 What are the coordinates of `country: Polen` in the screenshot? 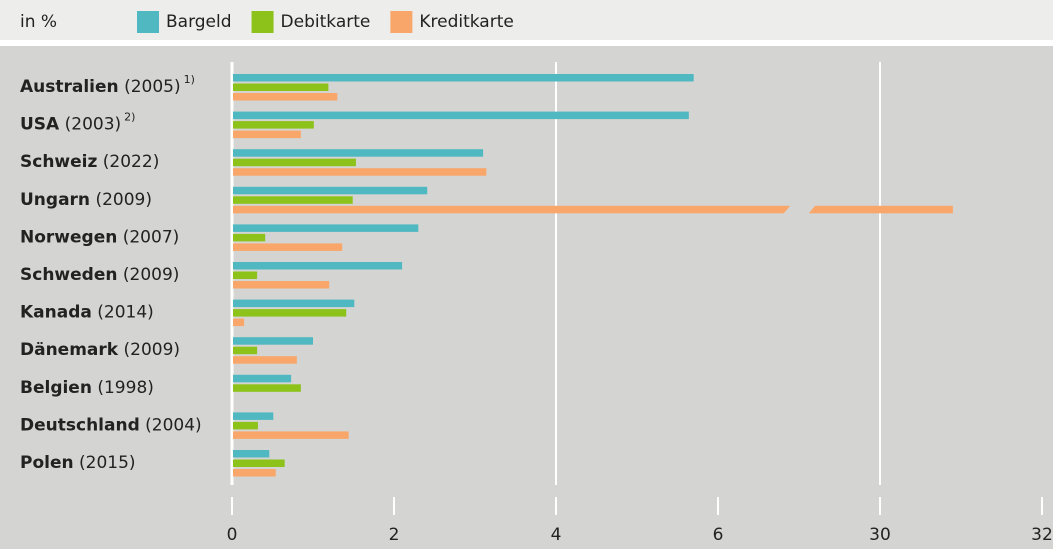 It's located at (47, 463).